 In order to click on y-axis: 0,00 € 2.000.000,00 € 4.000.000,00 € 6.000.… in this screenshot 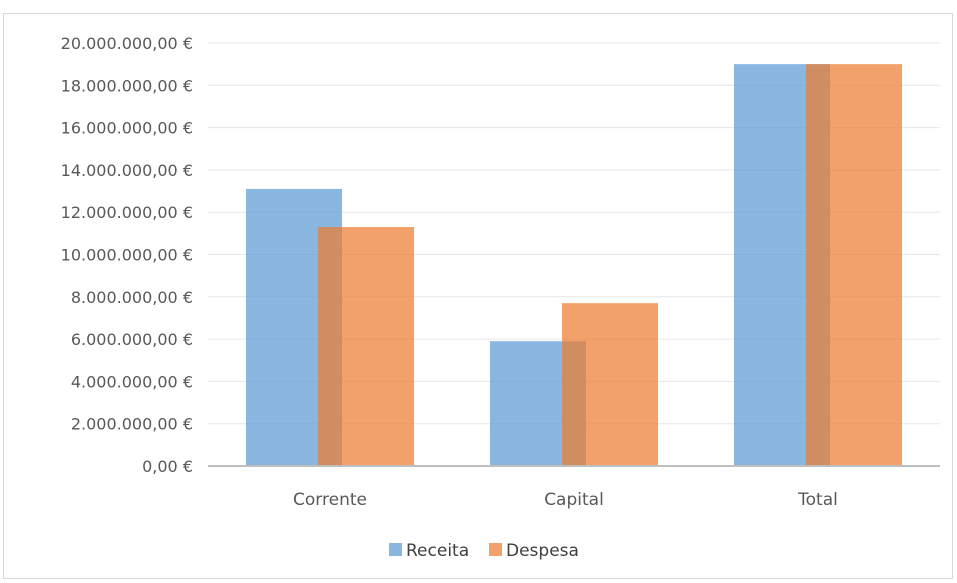, I will do `click(127, 255)`.